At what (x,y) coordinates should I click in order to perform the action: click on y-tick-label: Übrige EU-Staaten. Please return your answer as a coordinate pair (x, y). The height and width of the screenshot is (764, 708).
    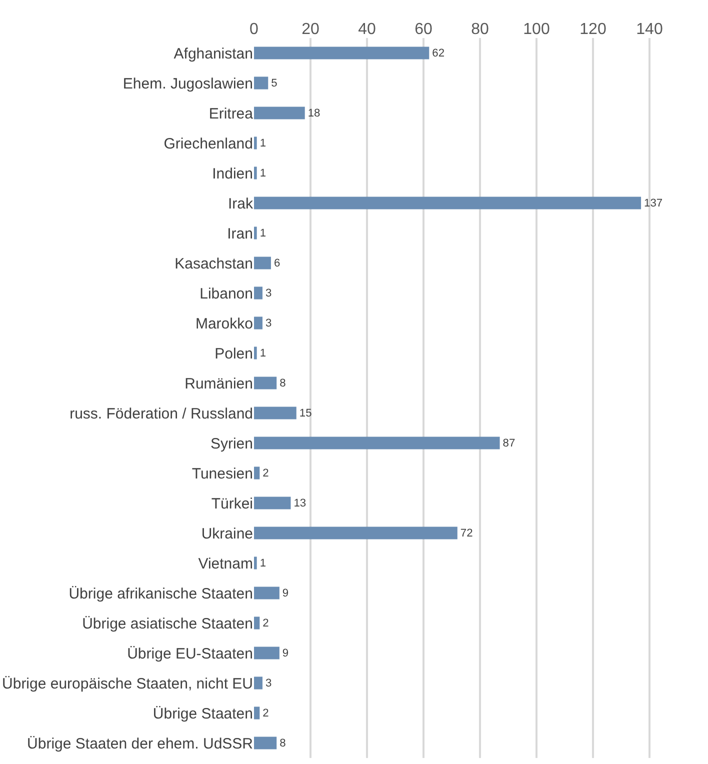
    Looking at the image, I should click on (190, 653).